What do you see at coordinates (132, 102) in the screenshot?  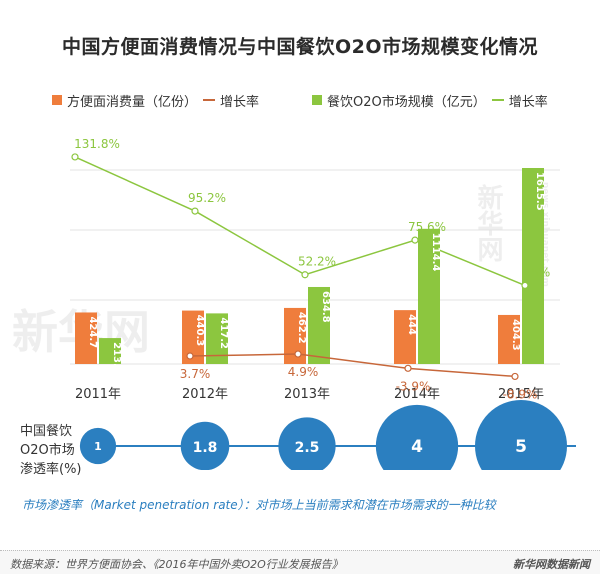 I see `legend-label-noodle-bar: 方便面消费量（亿份）` at bounding box center [132, 102].